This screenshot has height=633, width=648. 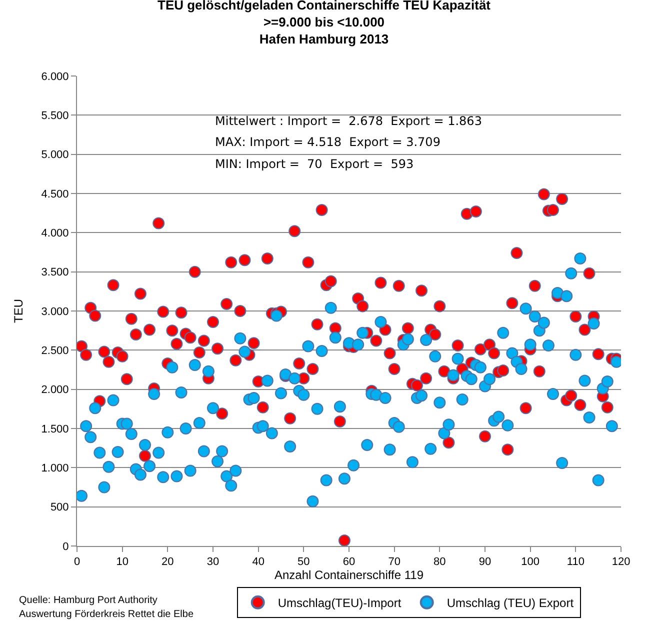 I want to click on annotation: MAX: Import = 4.518 Export = 3.709, so click(x=327, y=142).